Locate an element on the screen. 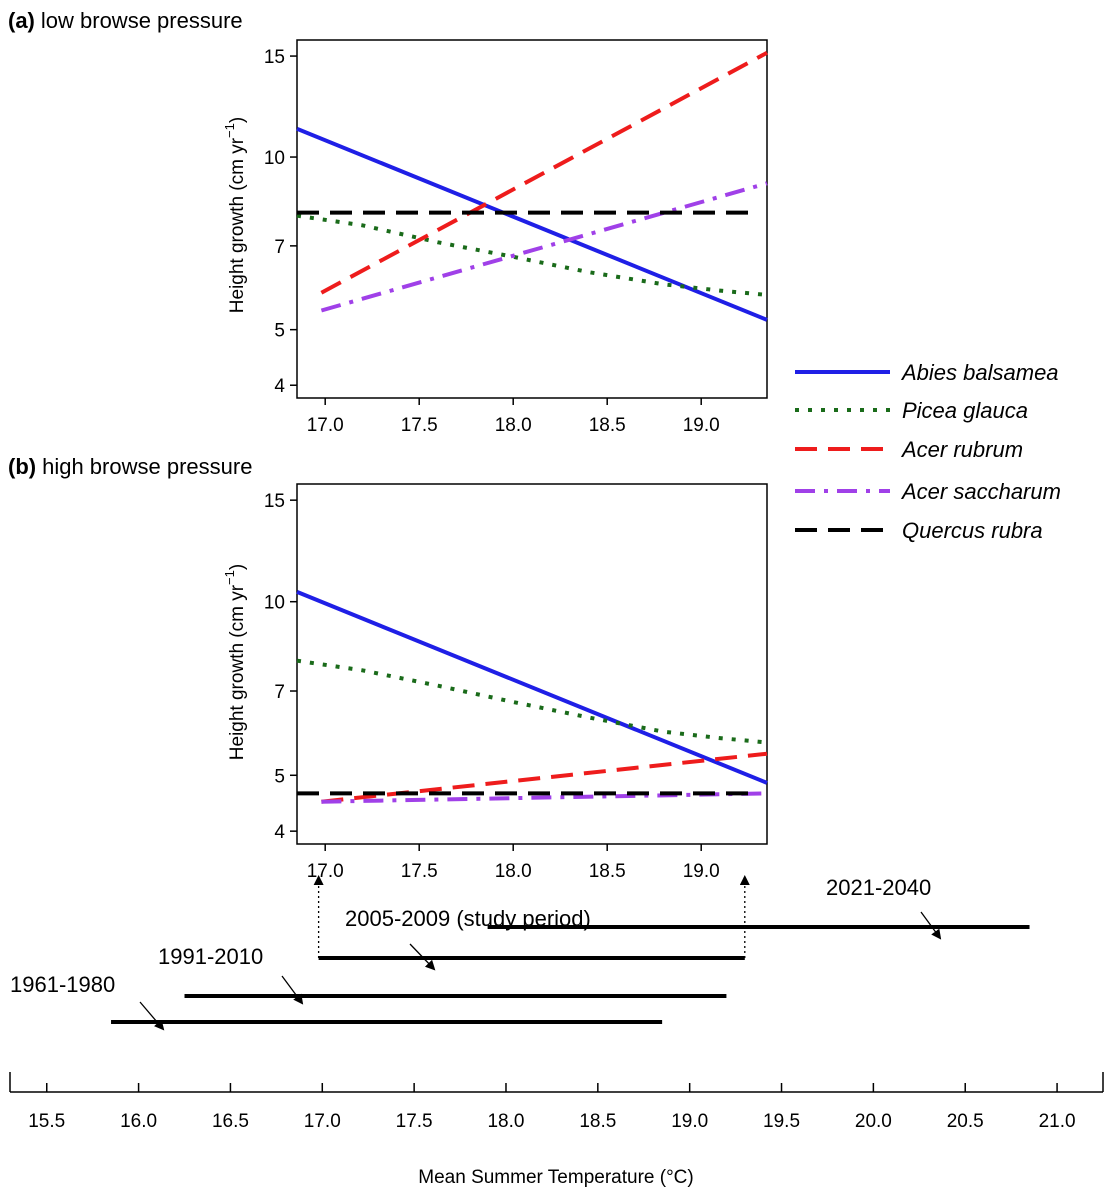  panel-b-series-acer-rubrum is located at coordinates (544, 777).